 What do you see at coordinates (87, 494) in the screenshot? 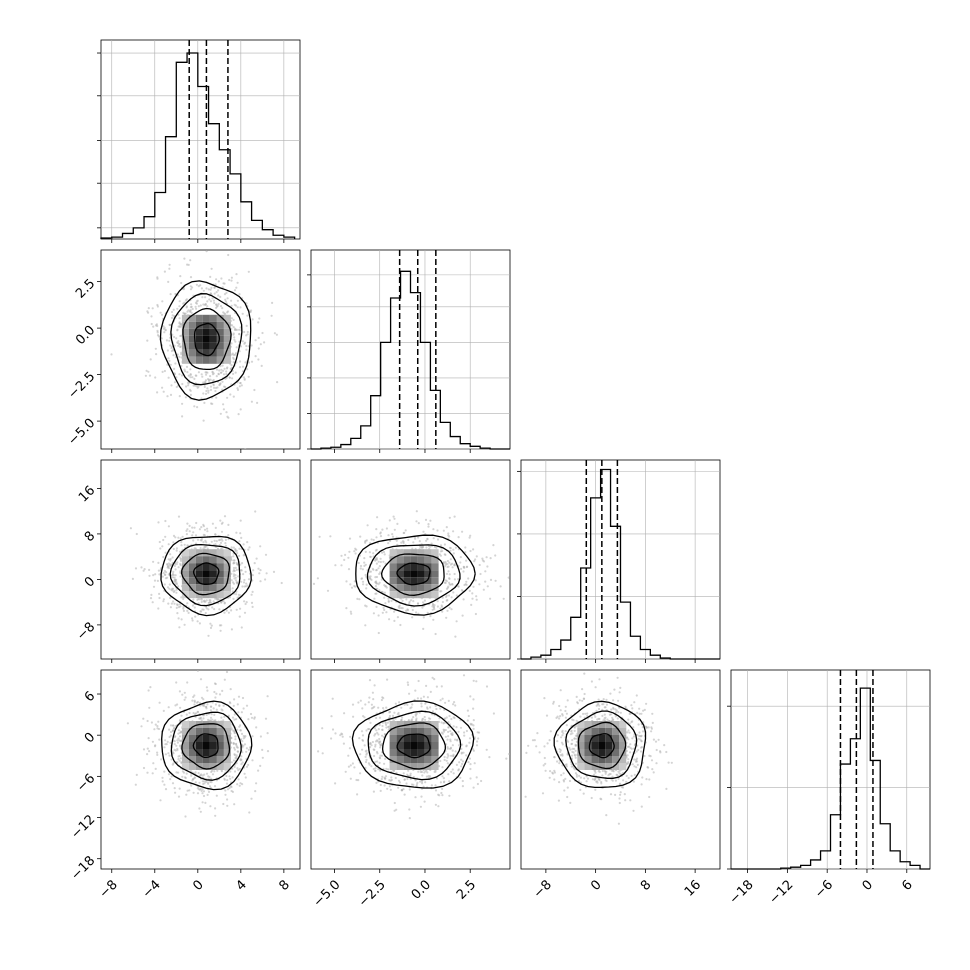
I see `y-tick-label: 16` at bounding box center [87, 494].